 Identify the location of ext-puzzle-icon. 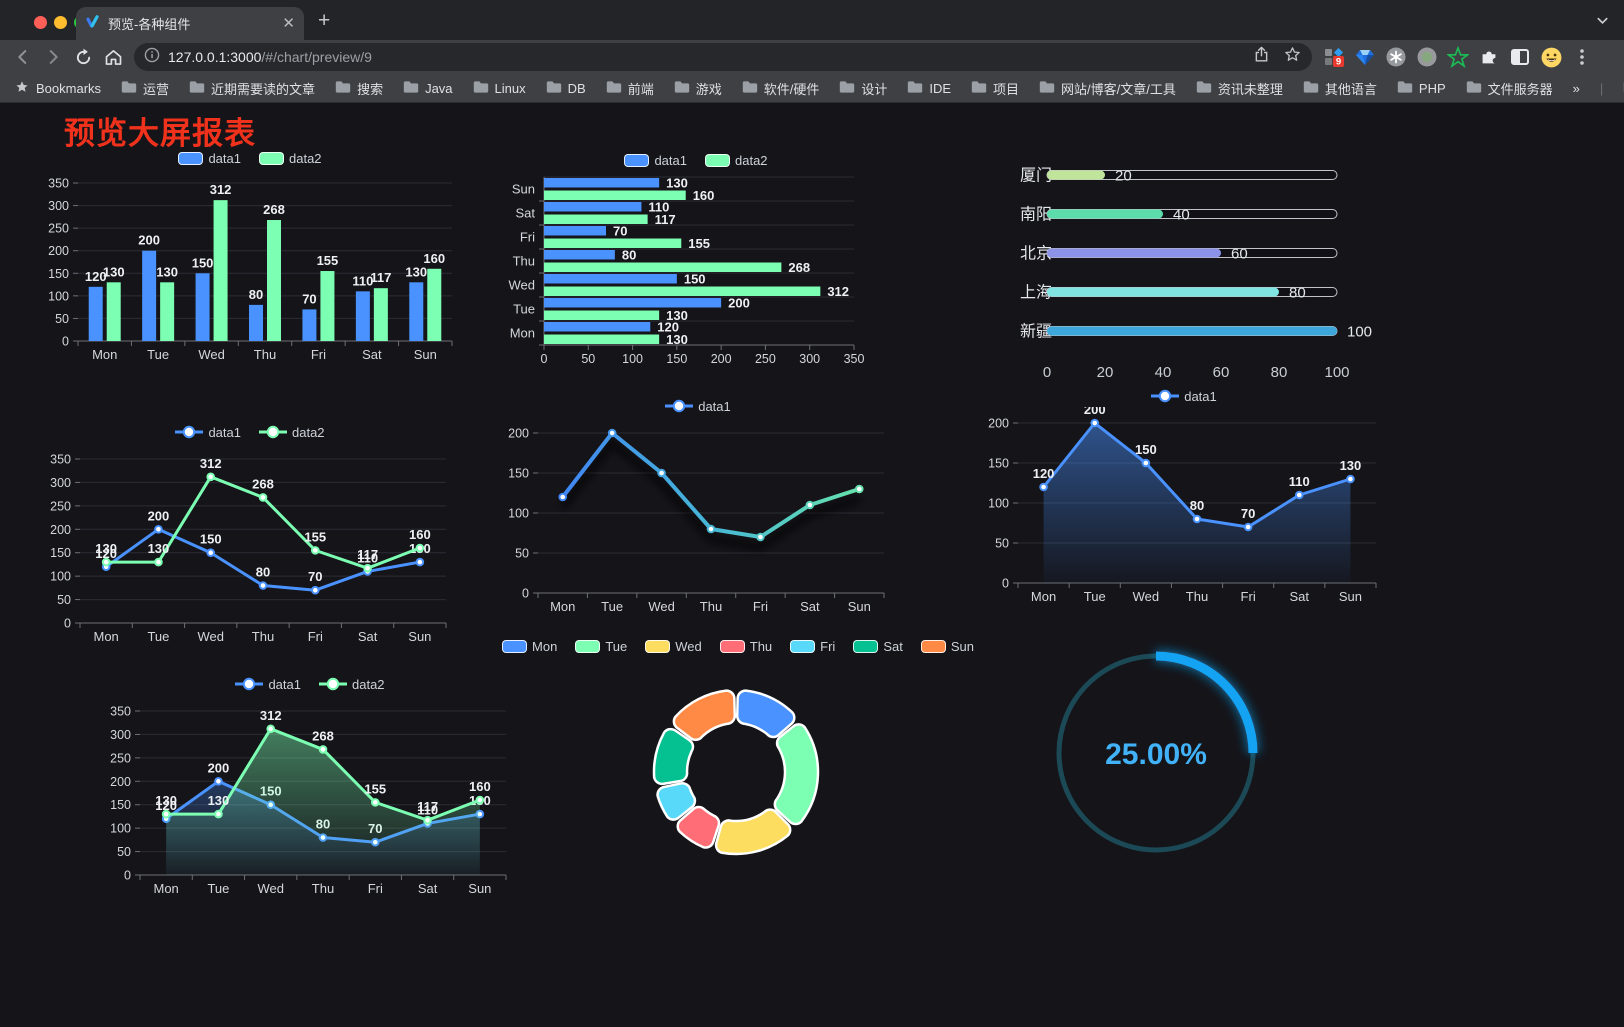
(1489, 57).